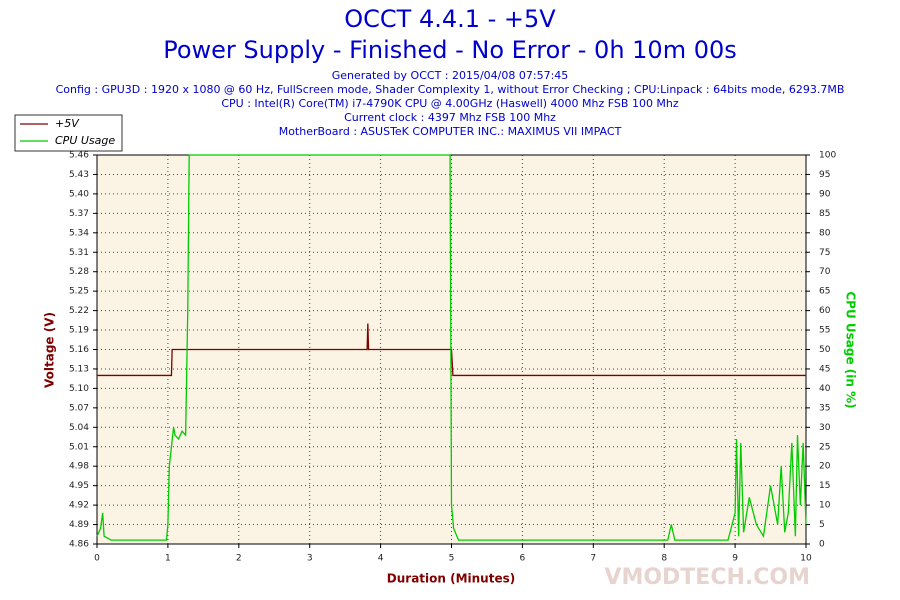 This screenshot has height=600, width=900. I want to click on y-tick-label: 5.04, so click(79, 428).